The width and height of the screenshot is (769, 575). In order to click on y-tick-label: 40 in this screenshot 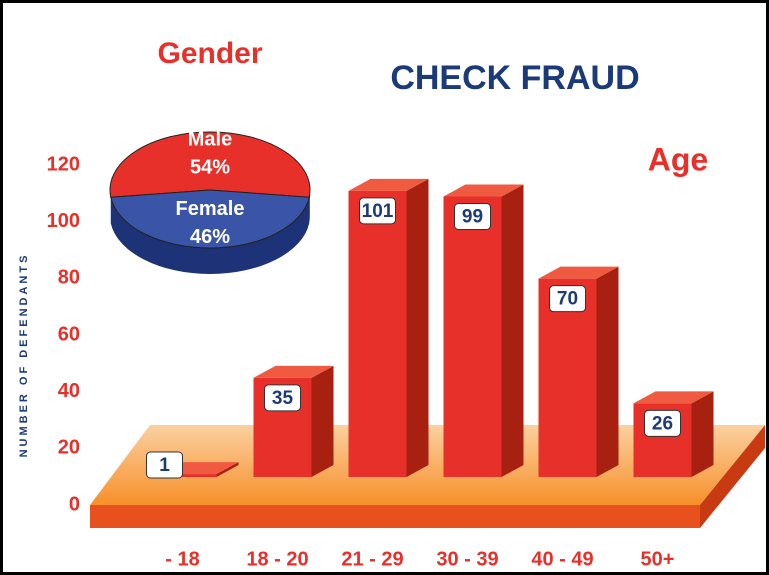, I will do `click(69, 391)`.